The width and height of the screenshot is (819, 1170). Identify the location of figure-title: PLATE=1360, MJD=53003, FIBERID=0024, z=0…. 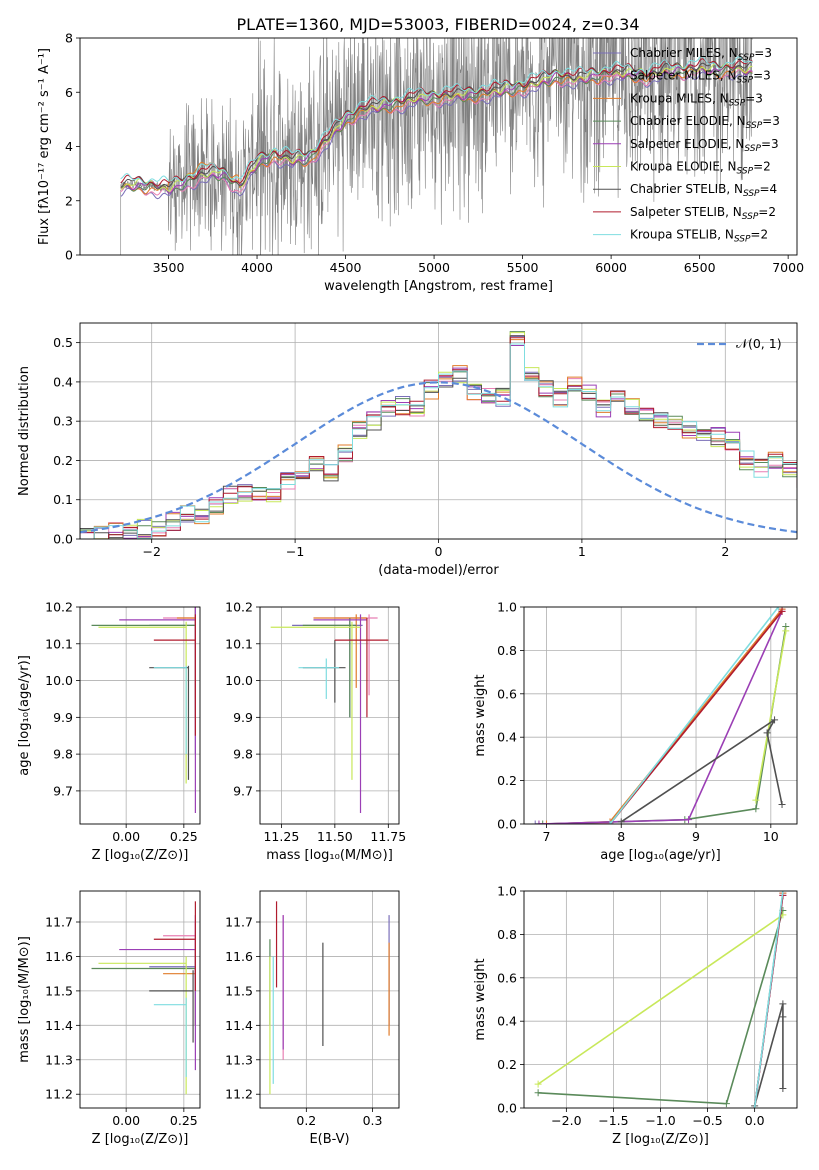
(437, 24).